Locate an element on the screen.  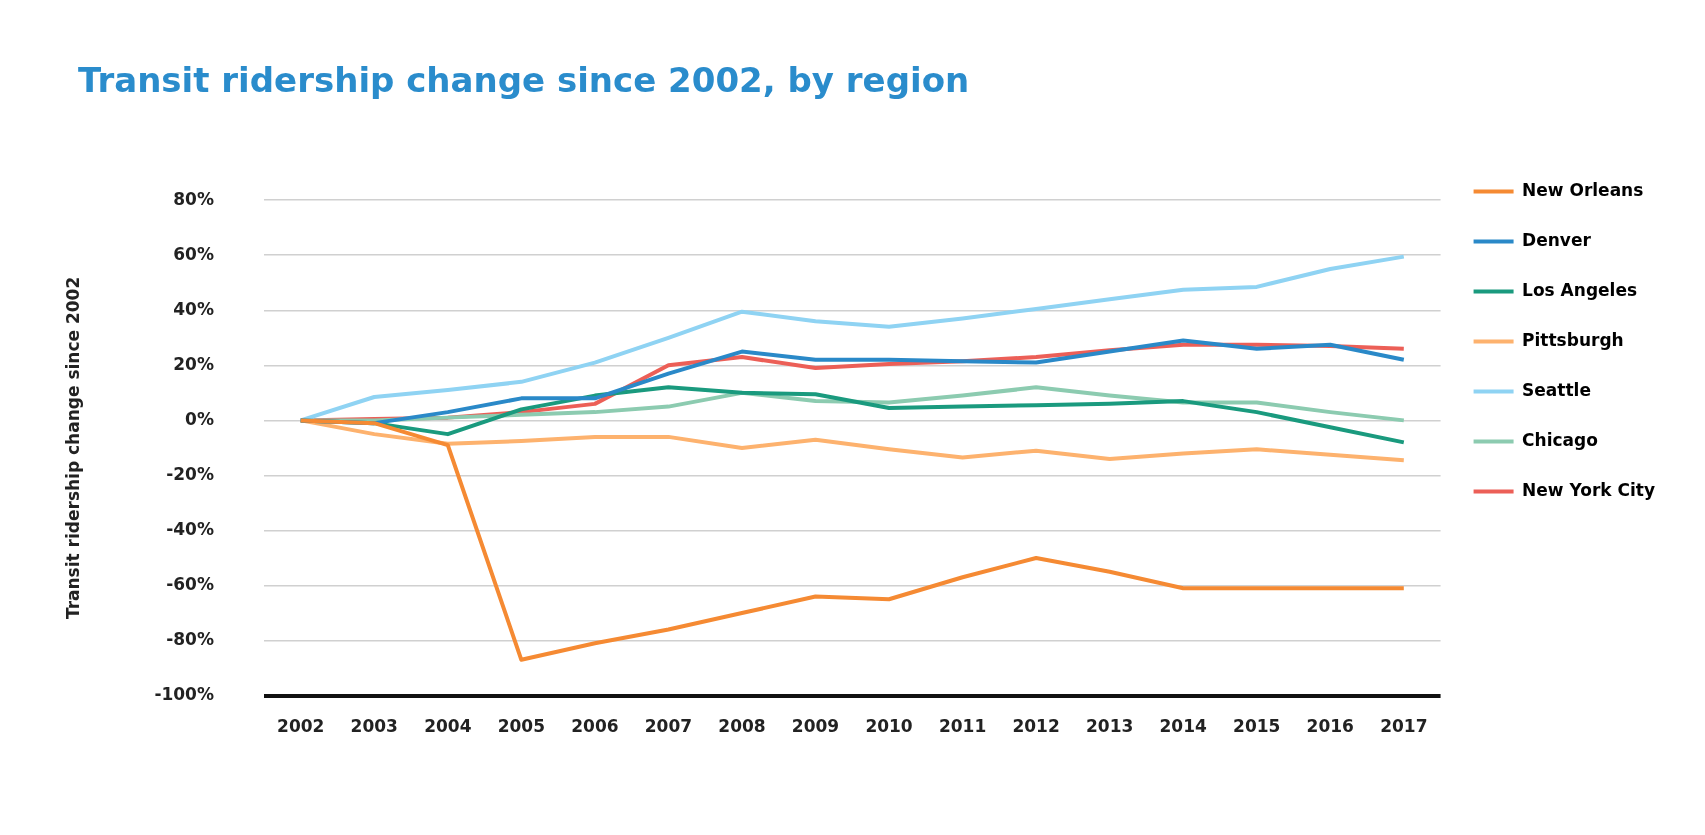
y-tick-label: 60% is located at coordinates (193, 253).